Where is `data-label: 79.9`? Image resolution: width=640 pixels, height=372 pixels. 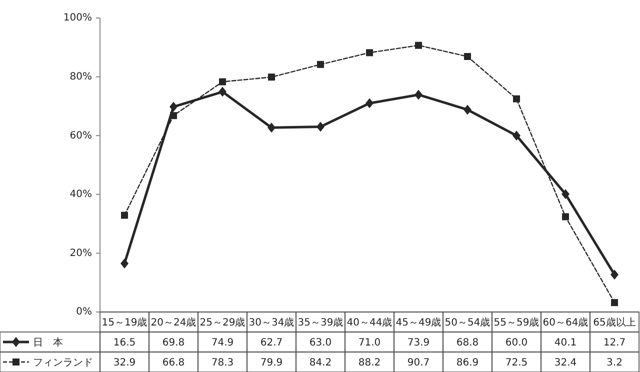
data-label: 79.9 is located at coordinates (271, 363).